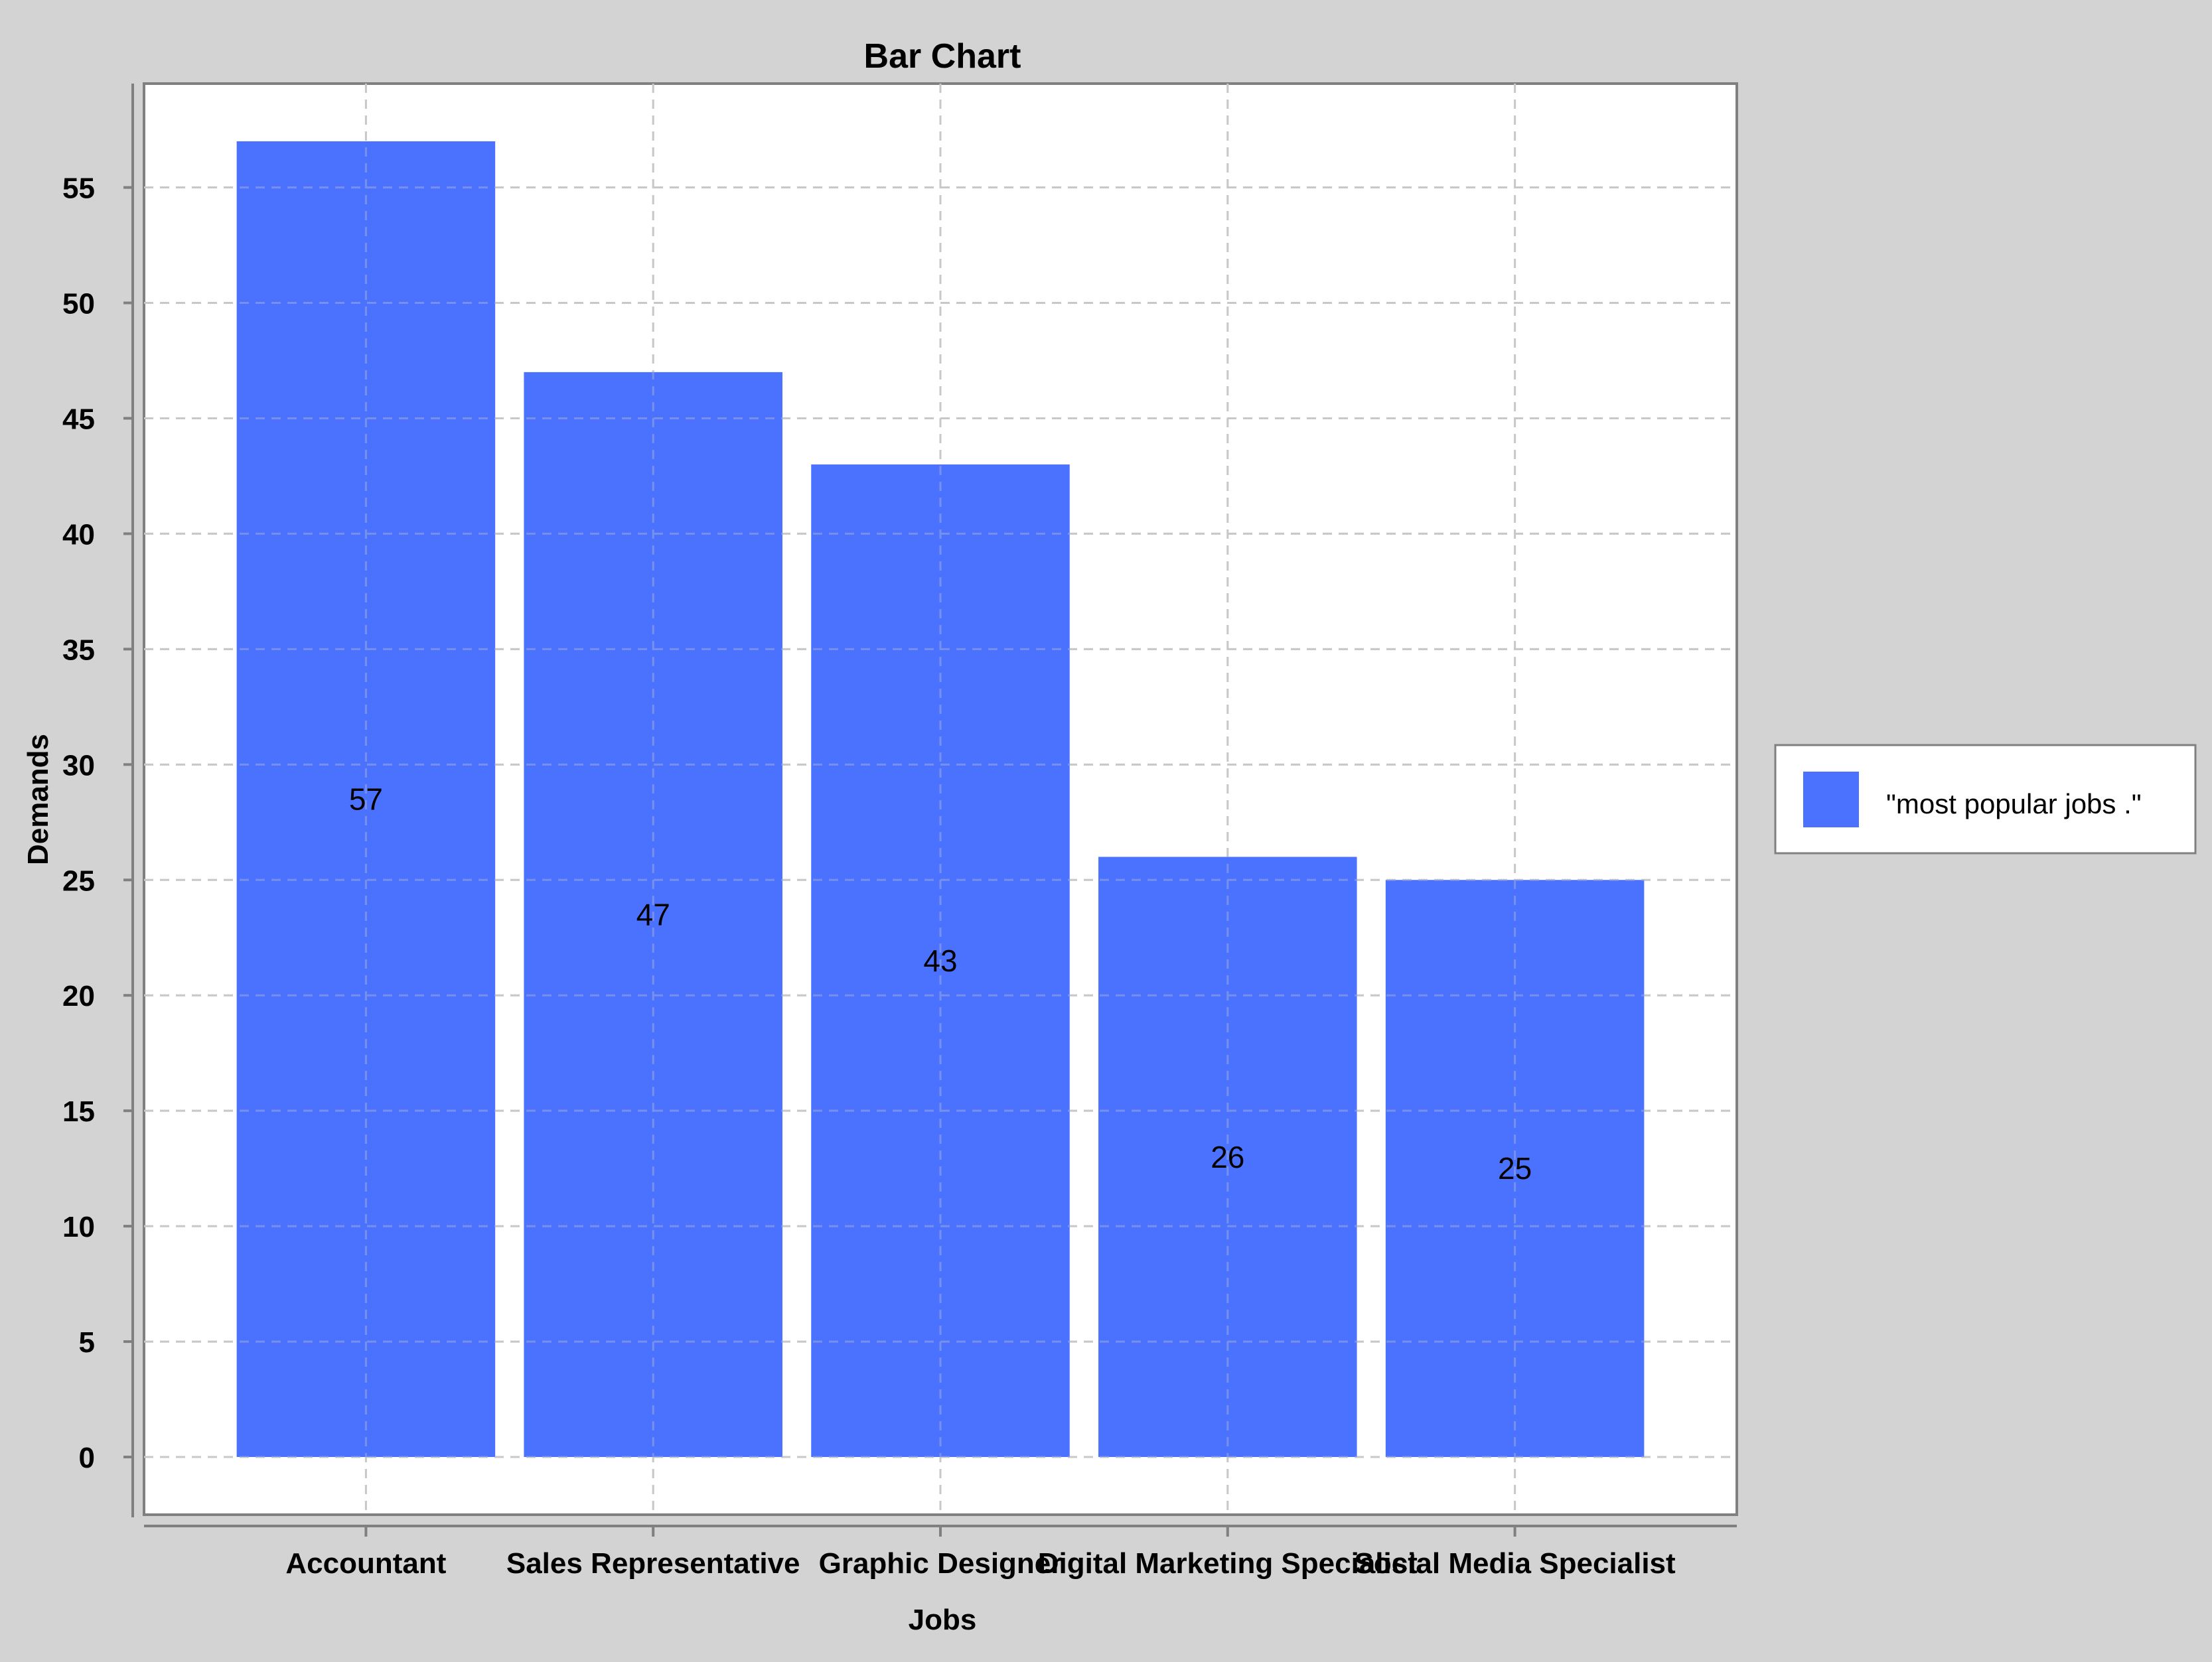 Image resolution: width=2212 pixels, height=1662 pixels. Describe the element at coordinates (38, 799) in the screenshot. I see `y-axis-label: Demands` at that location.